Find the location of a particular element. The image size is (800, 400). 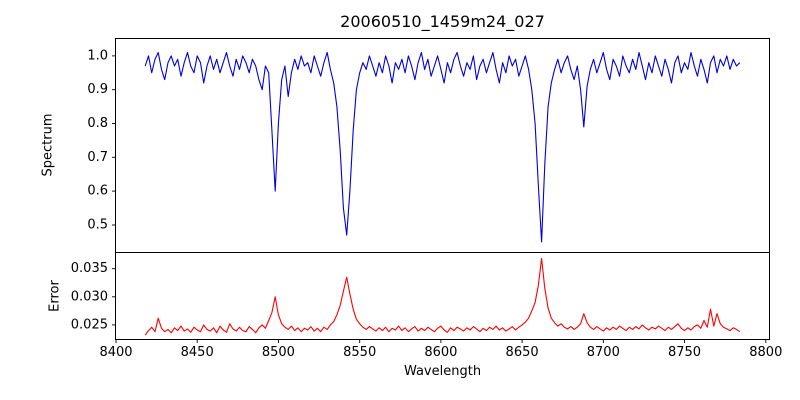

error-line is located at coordinates (442, 297).